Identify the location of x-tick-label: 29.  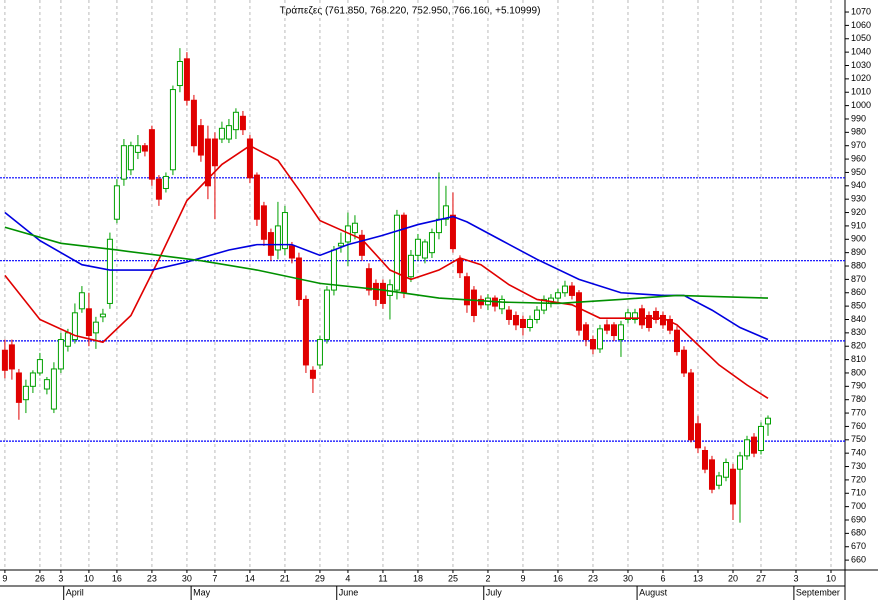
(320, 578).